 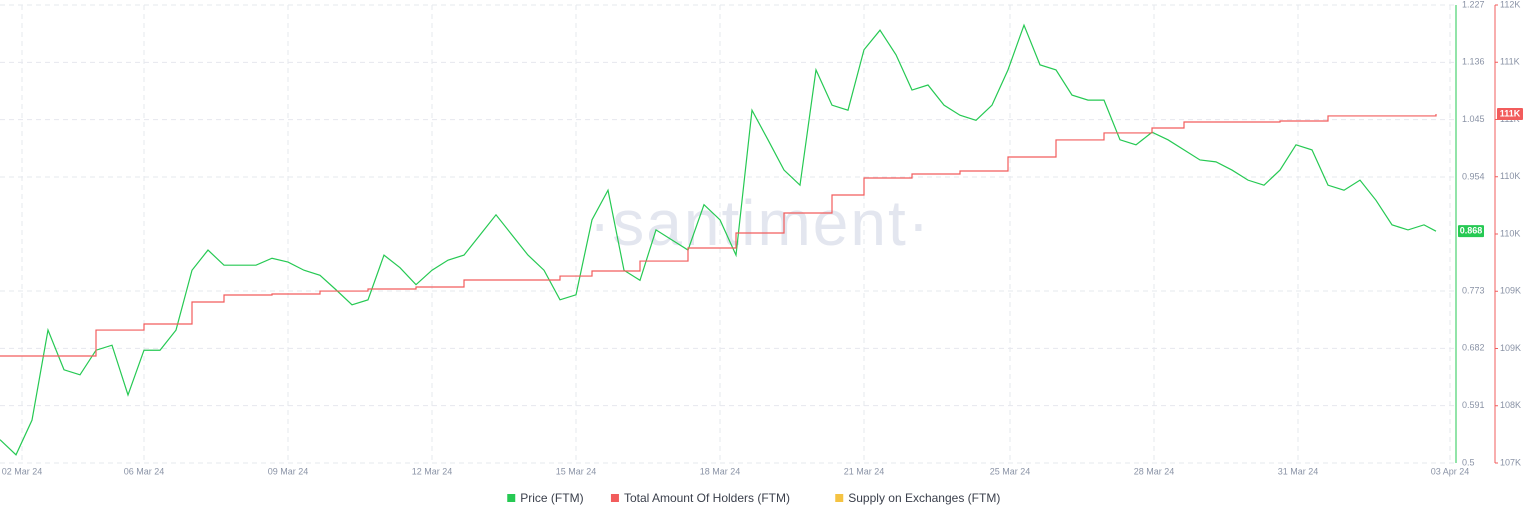 I want to click on end-label: 111K, so click(x=1510, y=113).